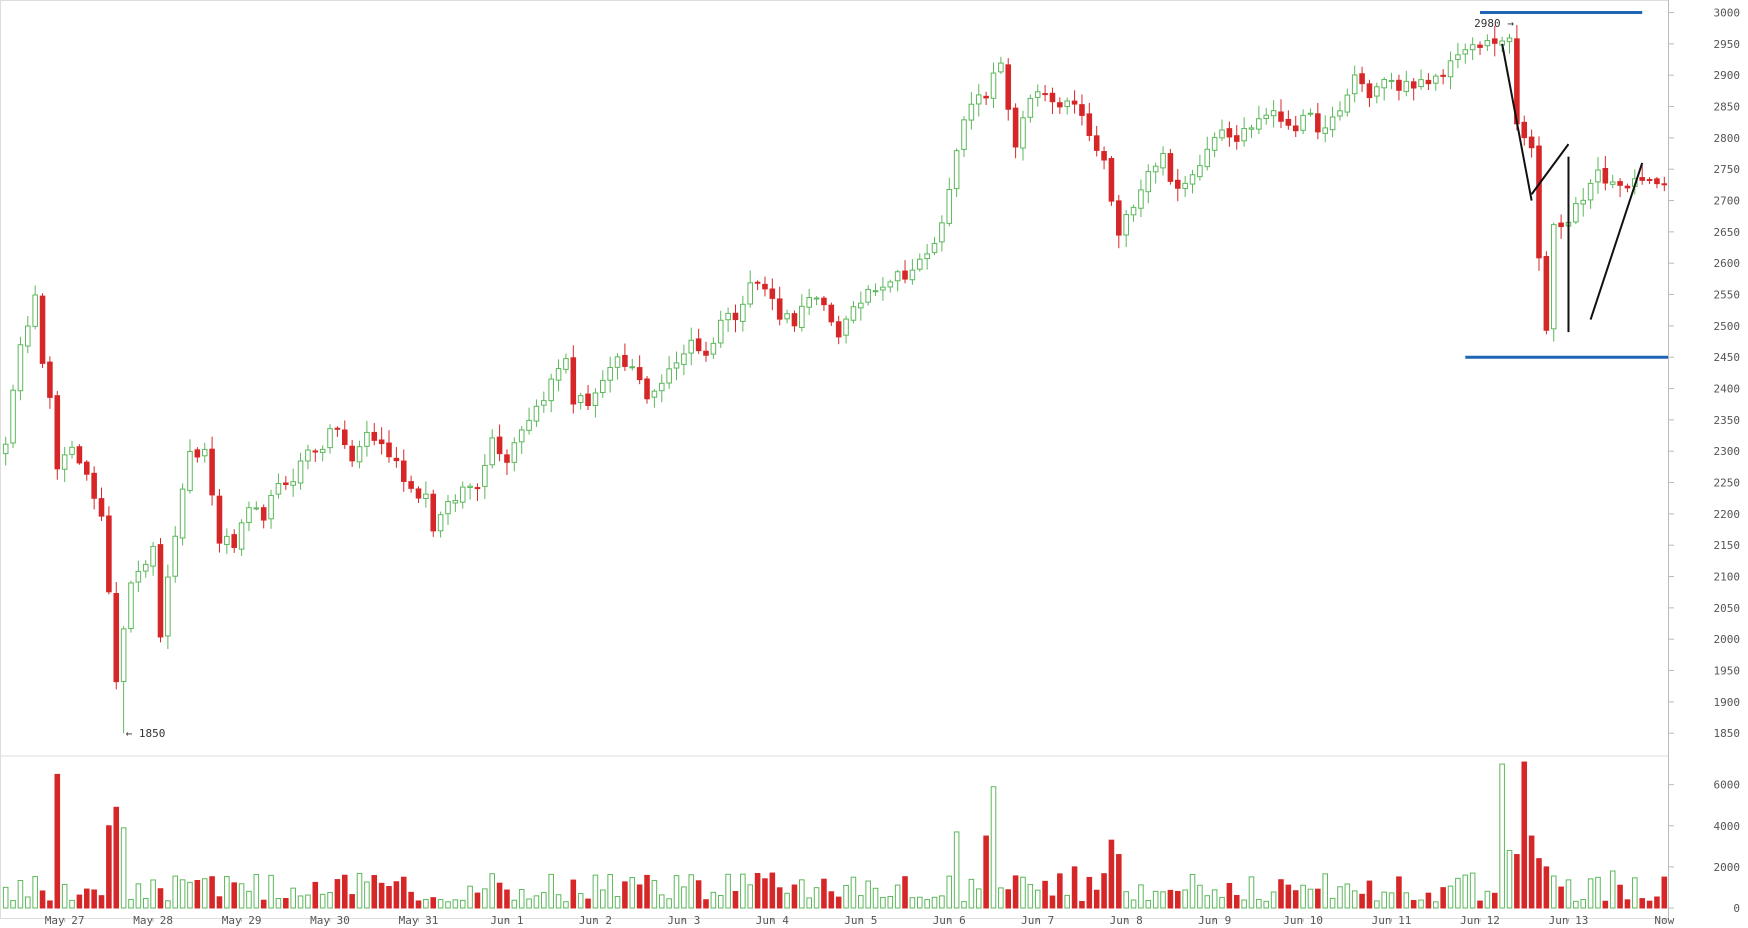  Describe the element at coordinates (772, 920) in the screenshot. I see `time-tick-label: Jun 4` at that location.